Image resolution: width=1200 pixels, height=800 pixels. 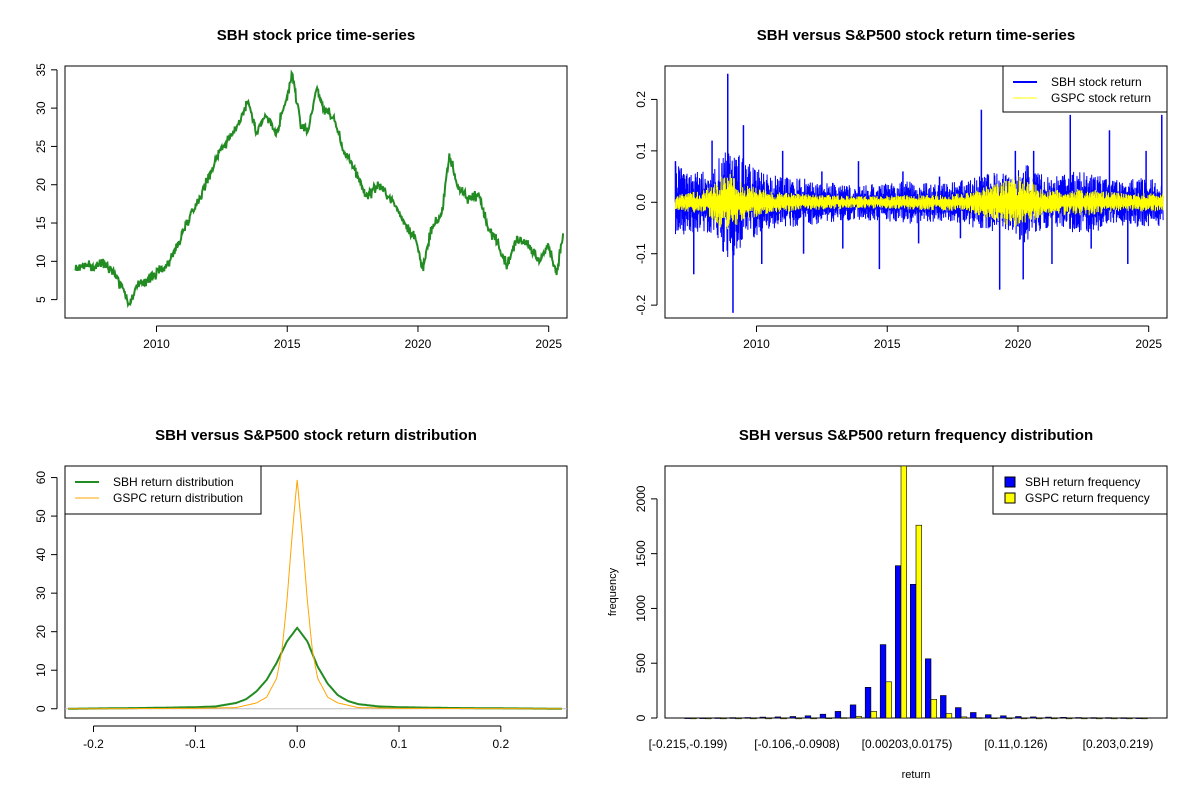 I want to click on density-y-tick-label: 30, so click(x=41, y=593).